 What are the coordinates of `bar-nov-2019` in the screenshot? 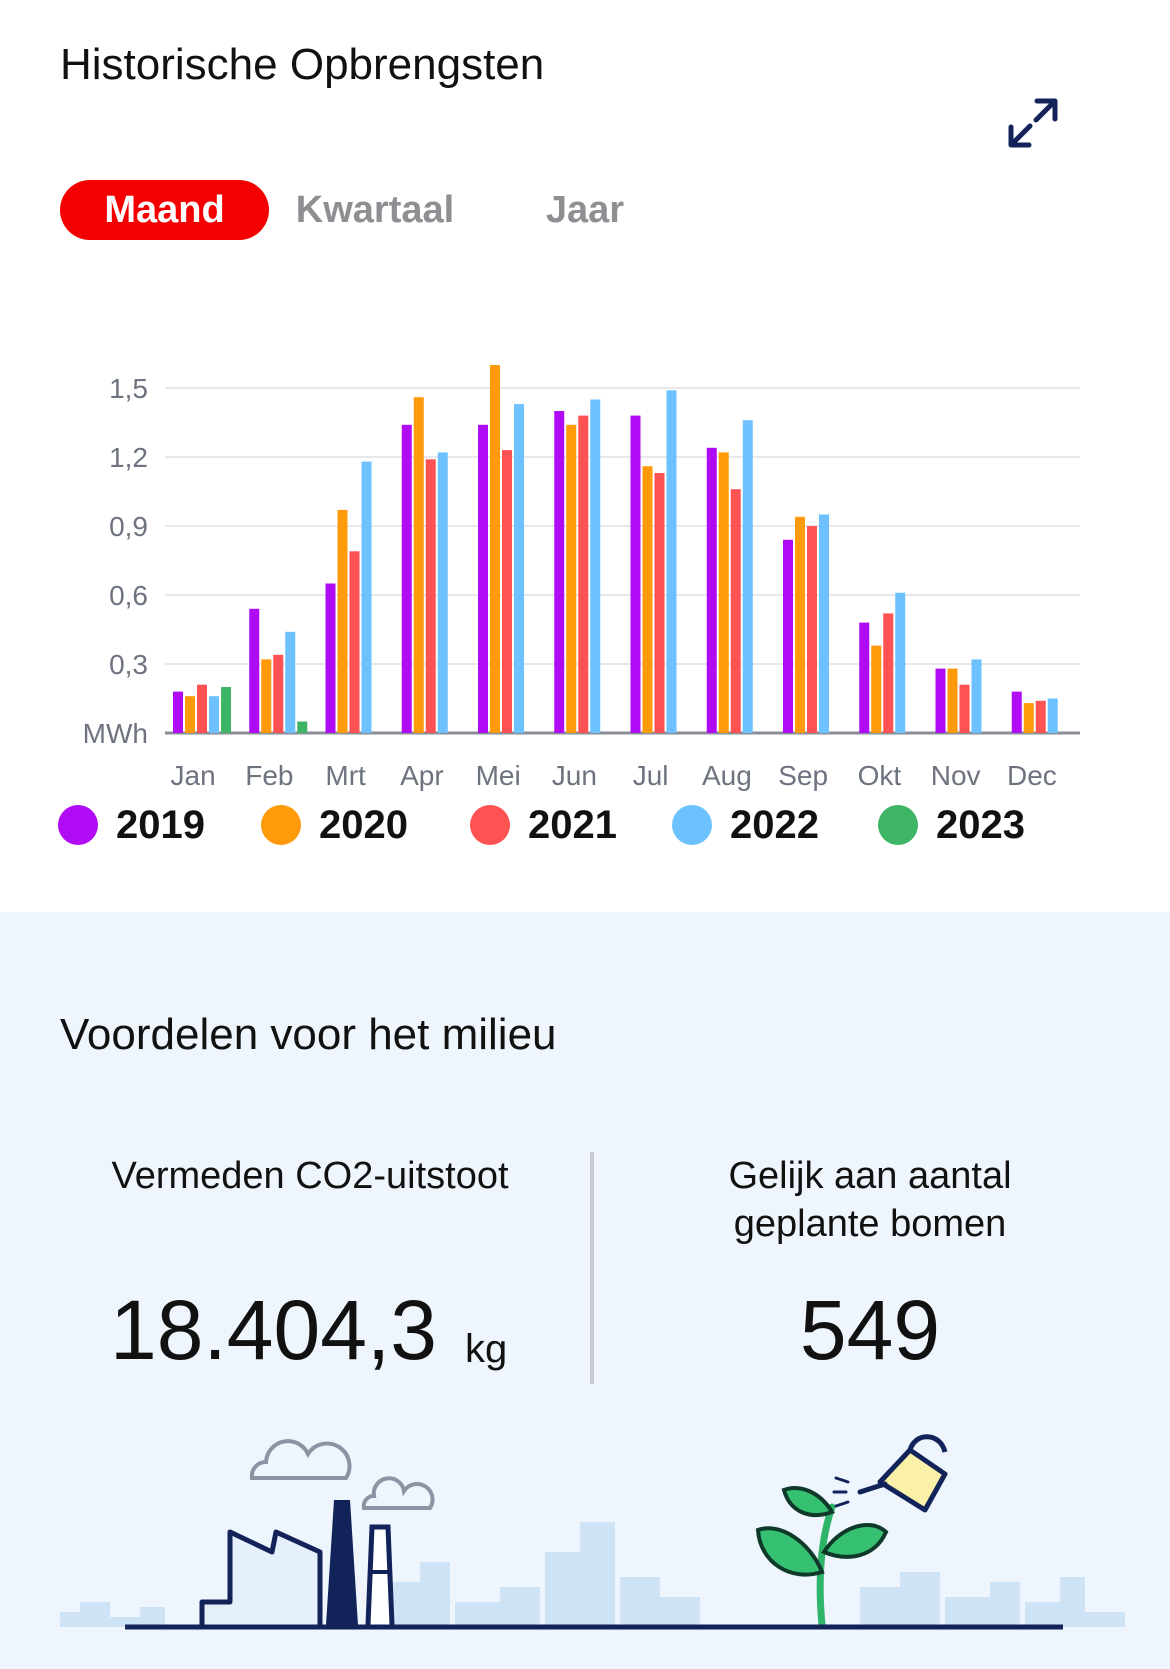 It's located at (940, 700).